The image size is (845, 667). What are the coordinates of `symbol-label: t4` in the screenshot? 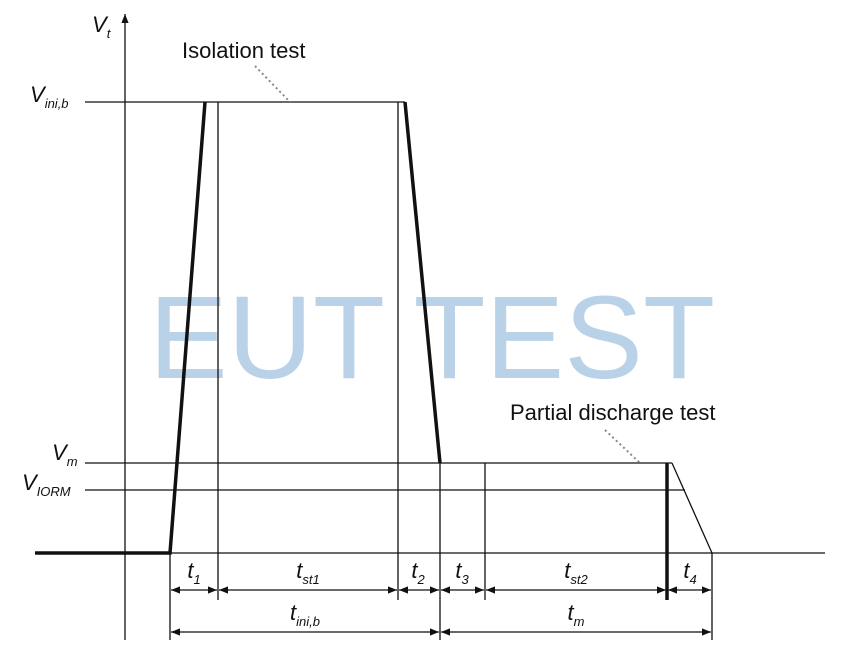 It's located at (689, 572).